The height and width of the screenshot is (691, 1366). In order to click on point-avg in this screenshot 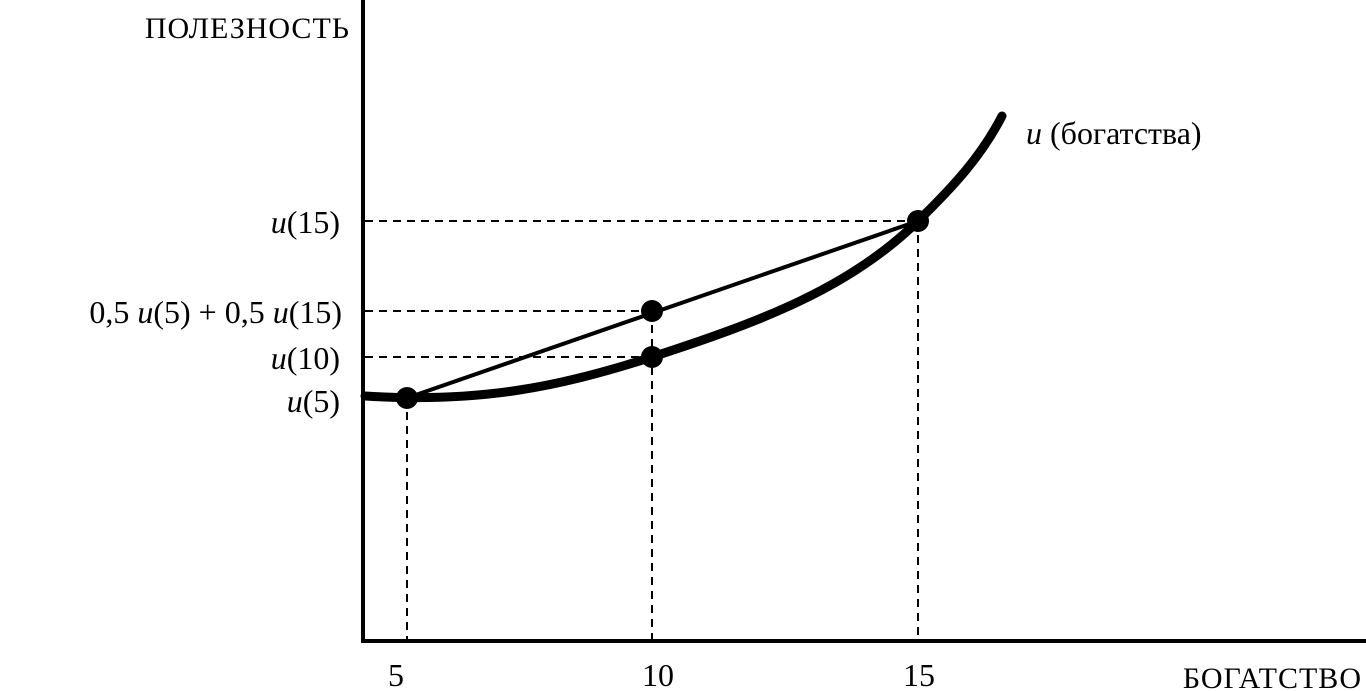, I will do `click(652, 311)`.